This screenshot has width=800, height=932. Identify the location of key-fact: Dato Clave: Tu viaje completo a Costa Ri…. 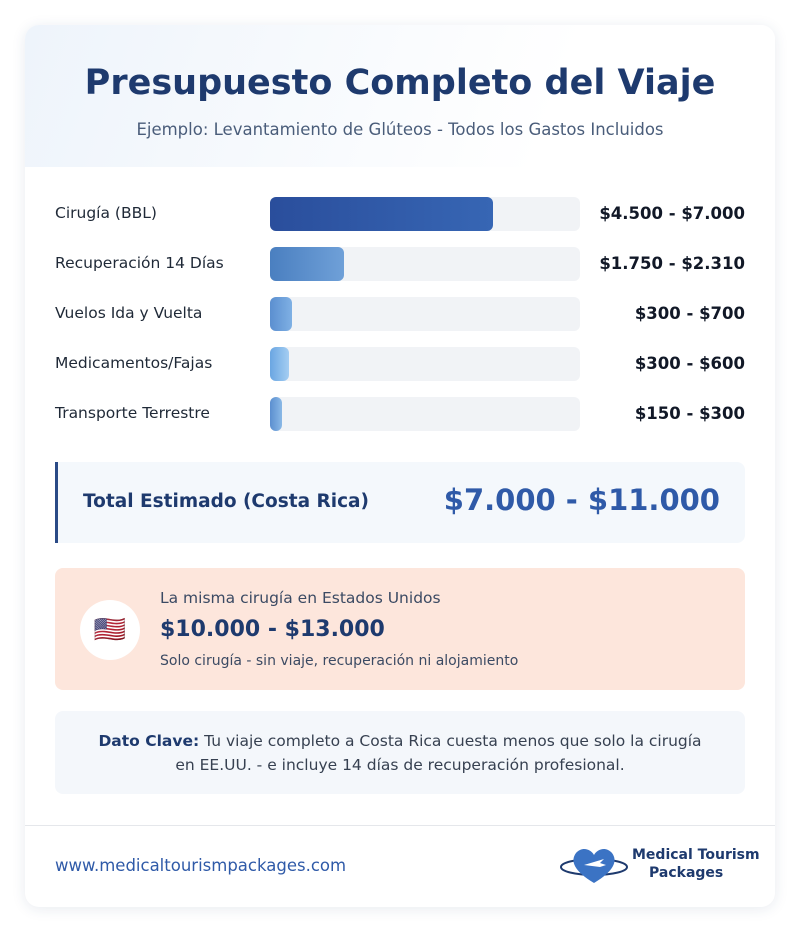
(400, 753).